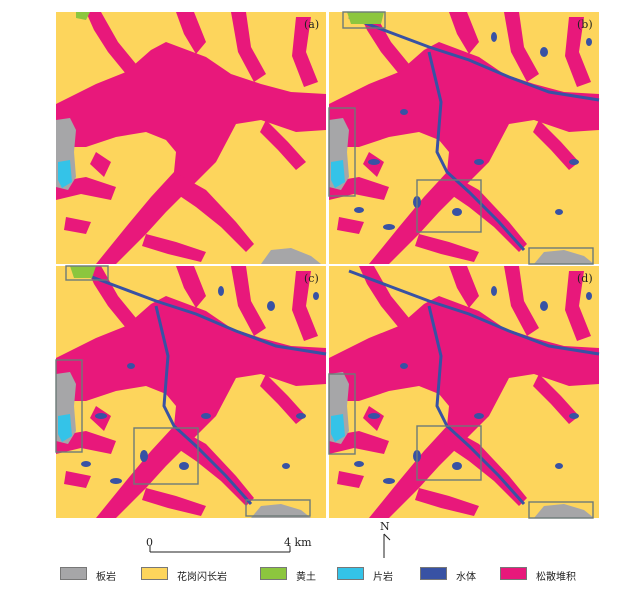 This screenshot has height=589, width=619. What do you see at coordinates (154, 573) in the screenshot?
I see `legend-swatch-granodiorite` at bounding box center [154, 573].